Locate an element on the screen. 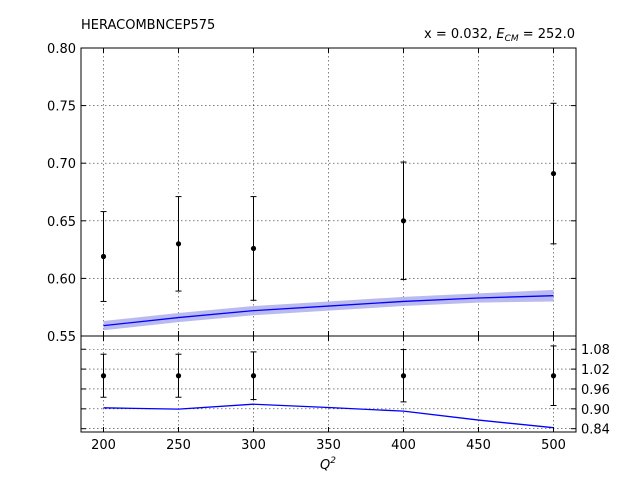 The width and height of the screenshot is (640, 480). ratio-ytick-label-2: 0.96 is located at coordinates (595, 390).